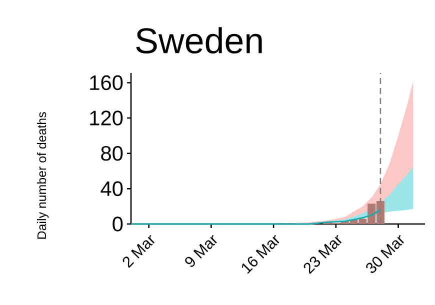 This screenshot has height=305, width=435. Describe the element at coordinates (117, 224) in the screenshot. I see `y-tick-label: 0` at that location.